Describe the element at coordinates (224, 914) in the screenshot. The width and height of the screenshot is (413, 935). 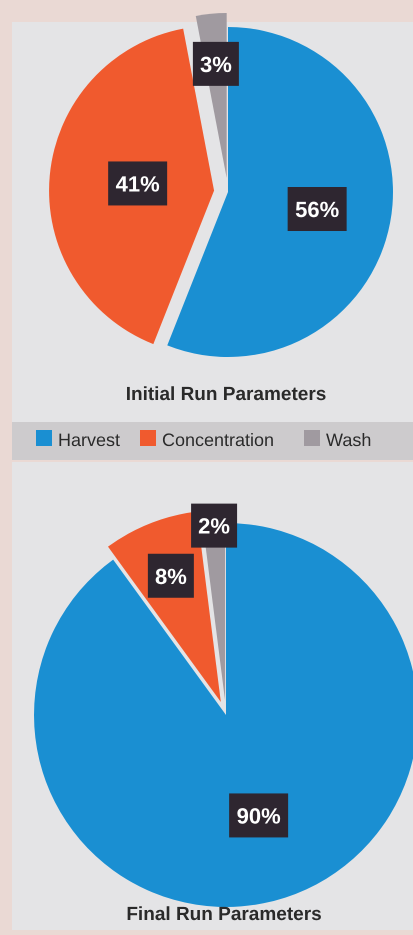
I see `text: Final Run Parameters` at that location.